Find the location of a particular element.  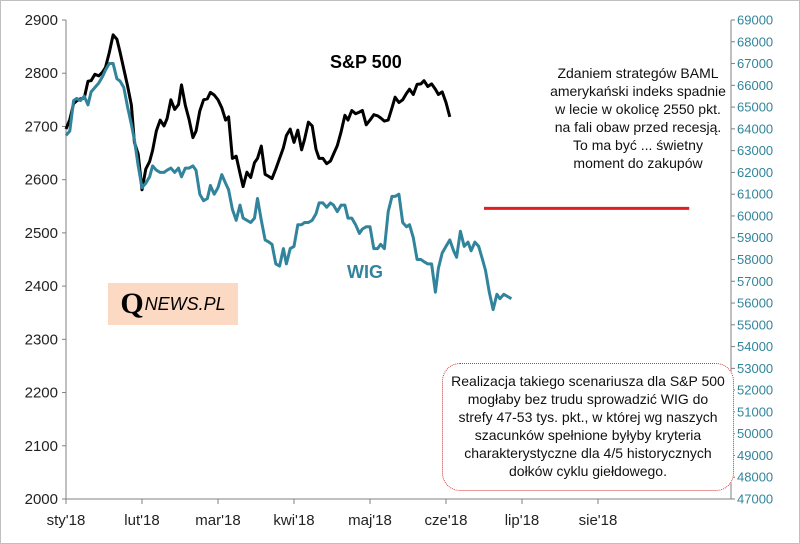

y-left-tick-label: 2900 is located at coordinates (41, 20).